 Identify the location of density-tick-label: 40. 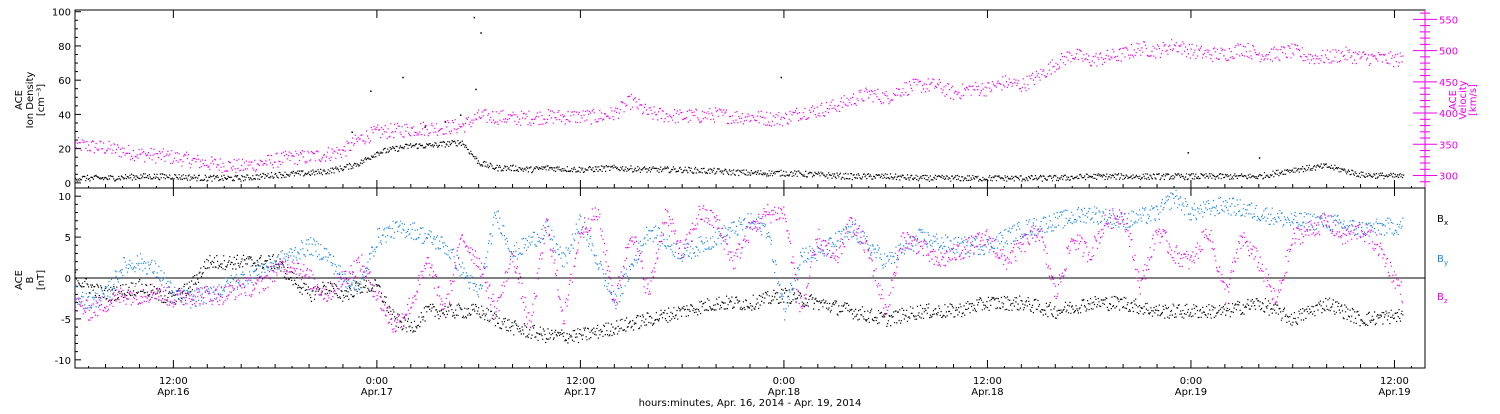
(64, 115).